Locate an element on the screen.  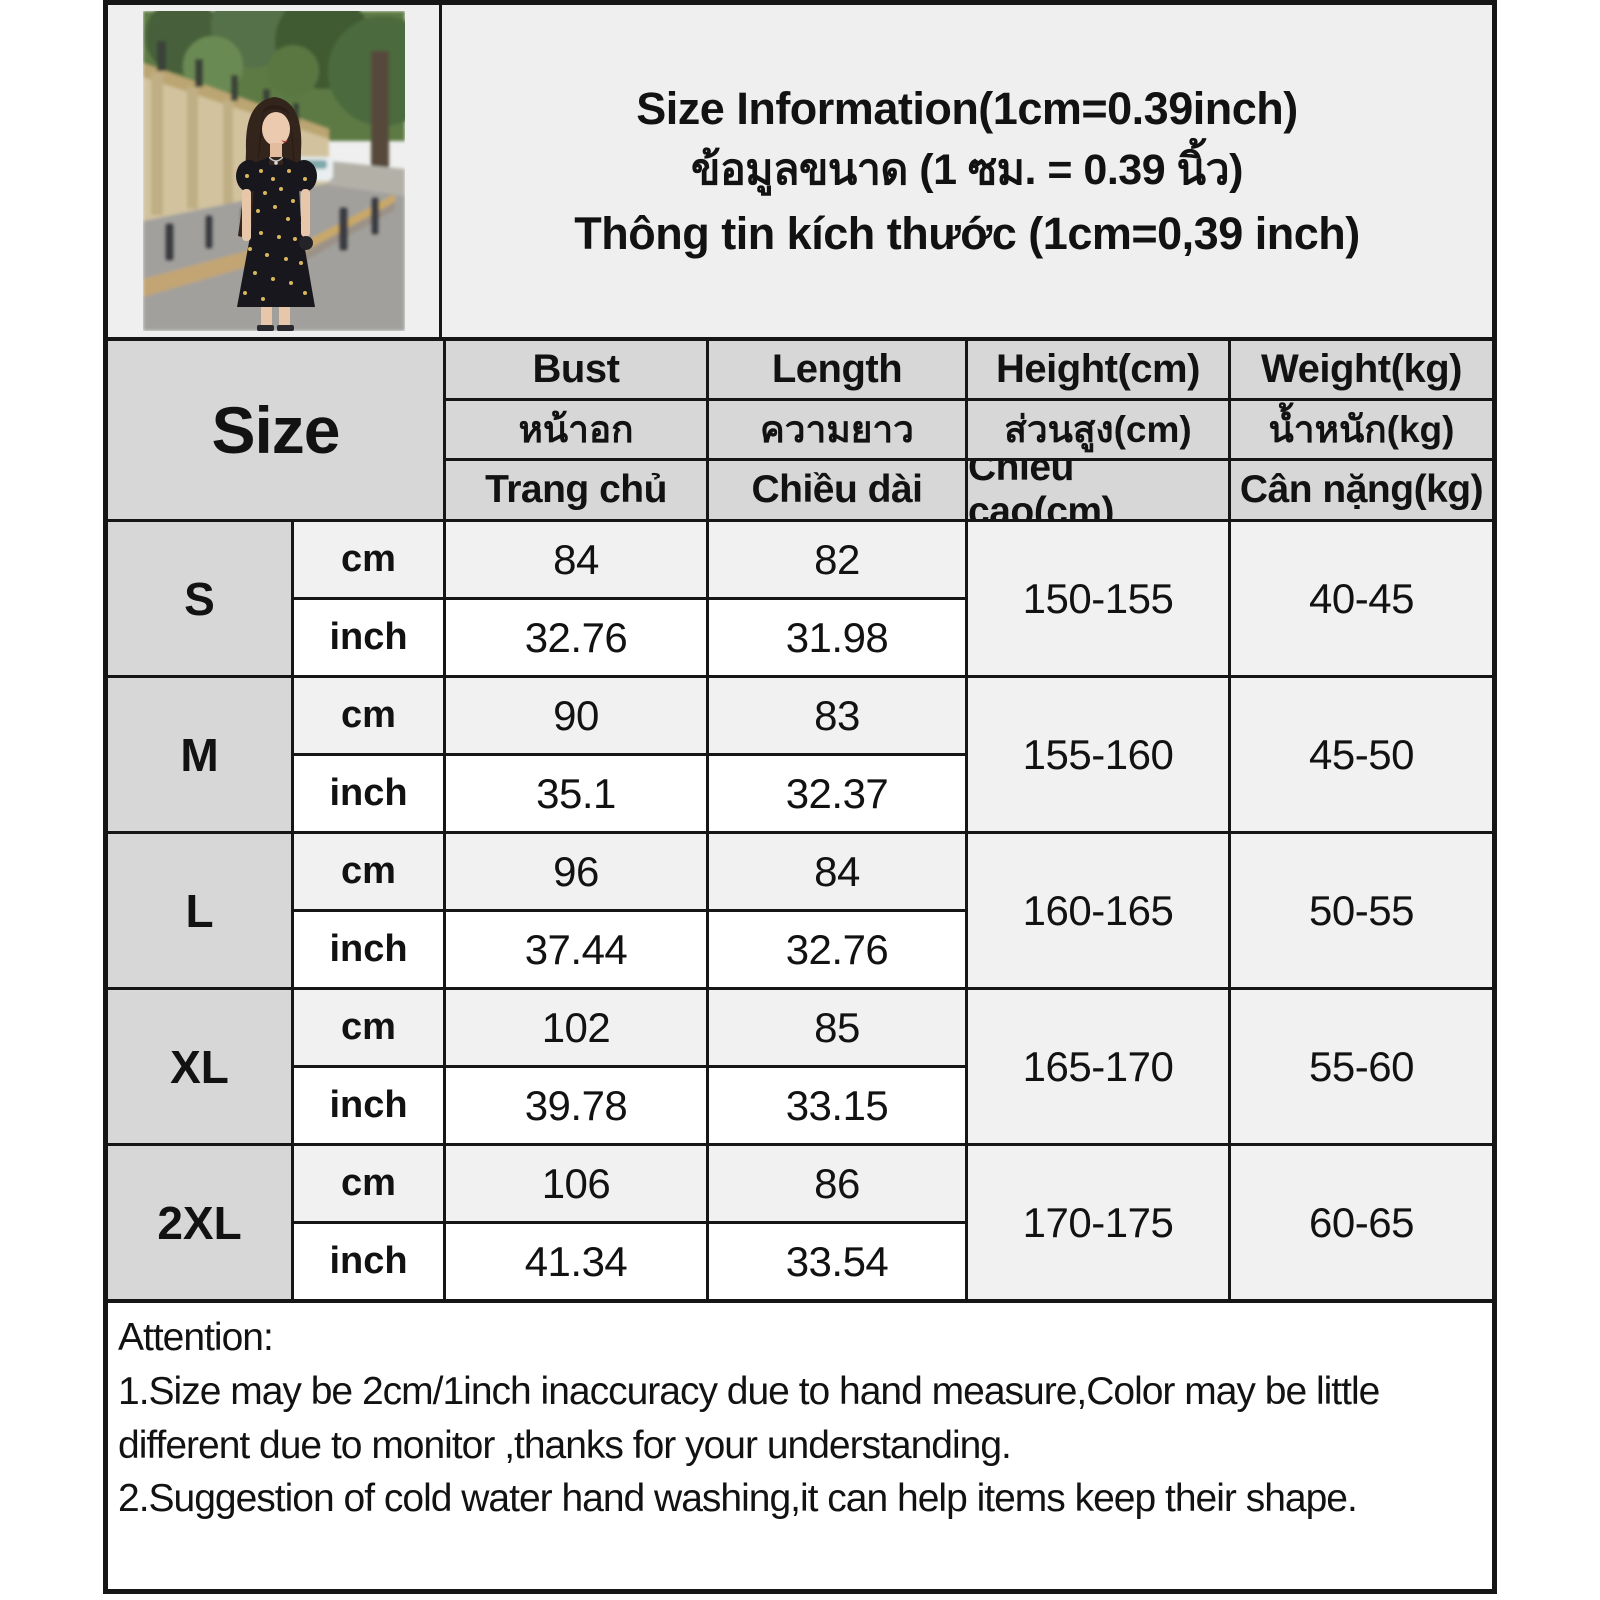
row-xl-bust-inch: 39.78 is located at coordinates (576, 1105).